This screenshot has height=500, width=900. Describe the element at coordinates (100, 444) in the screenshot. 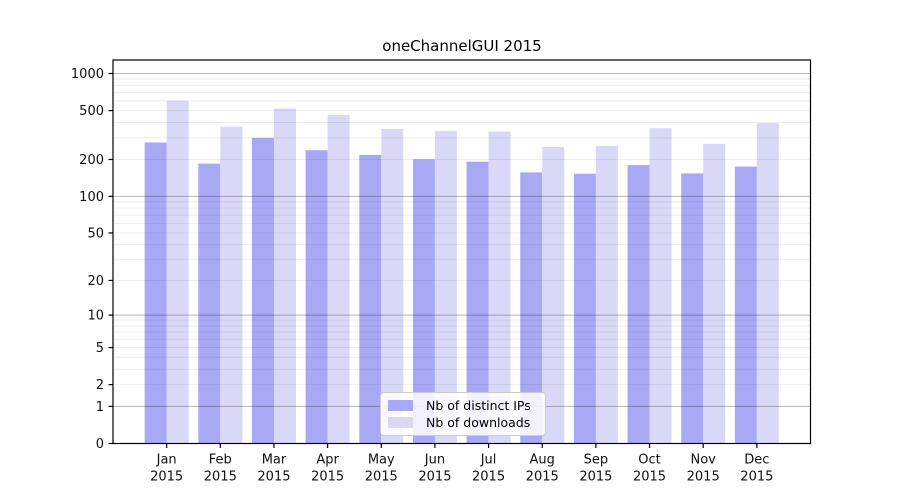

I see `y-tick-label: 0` at that location.